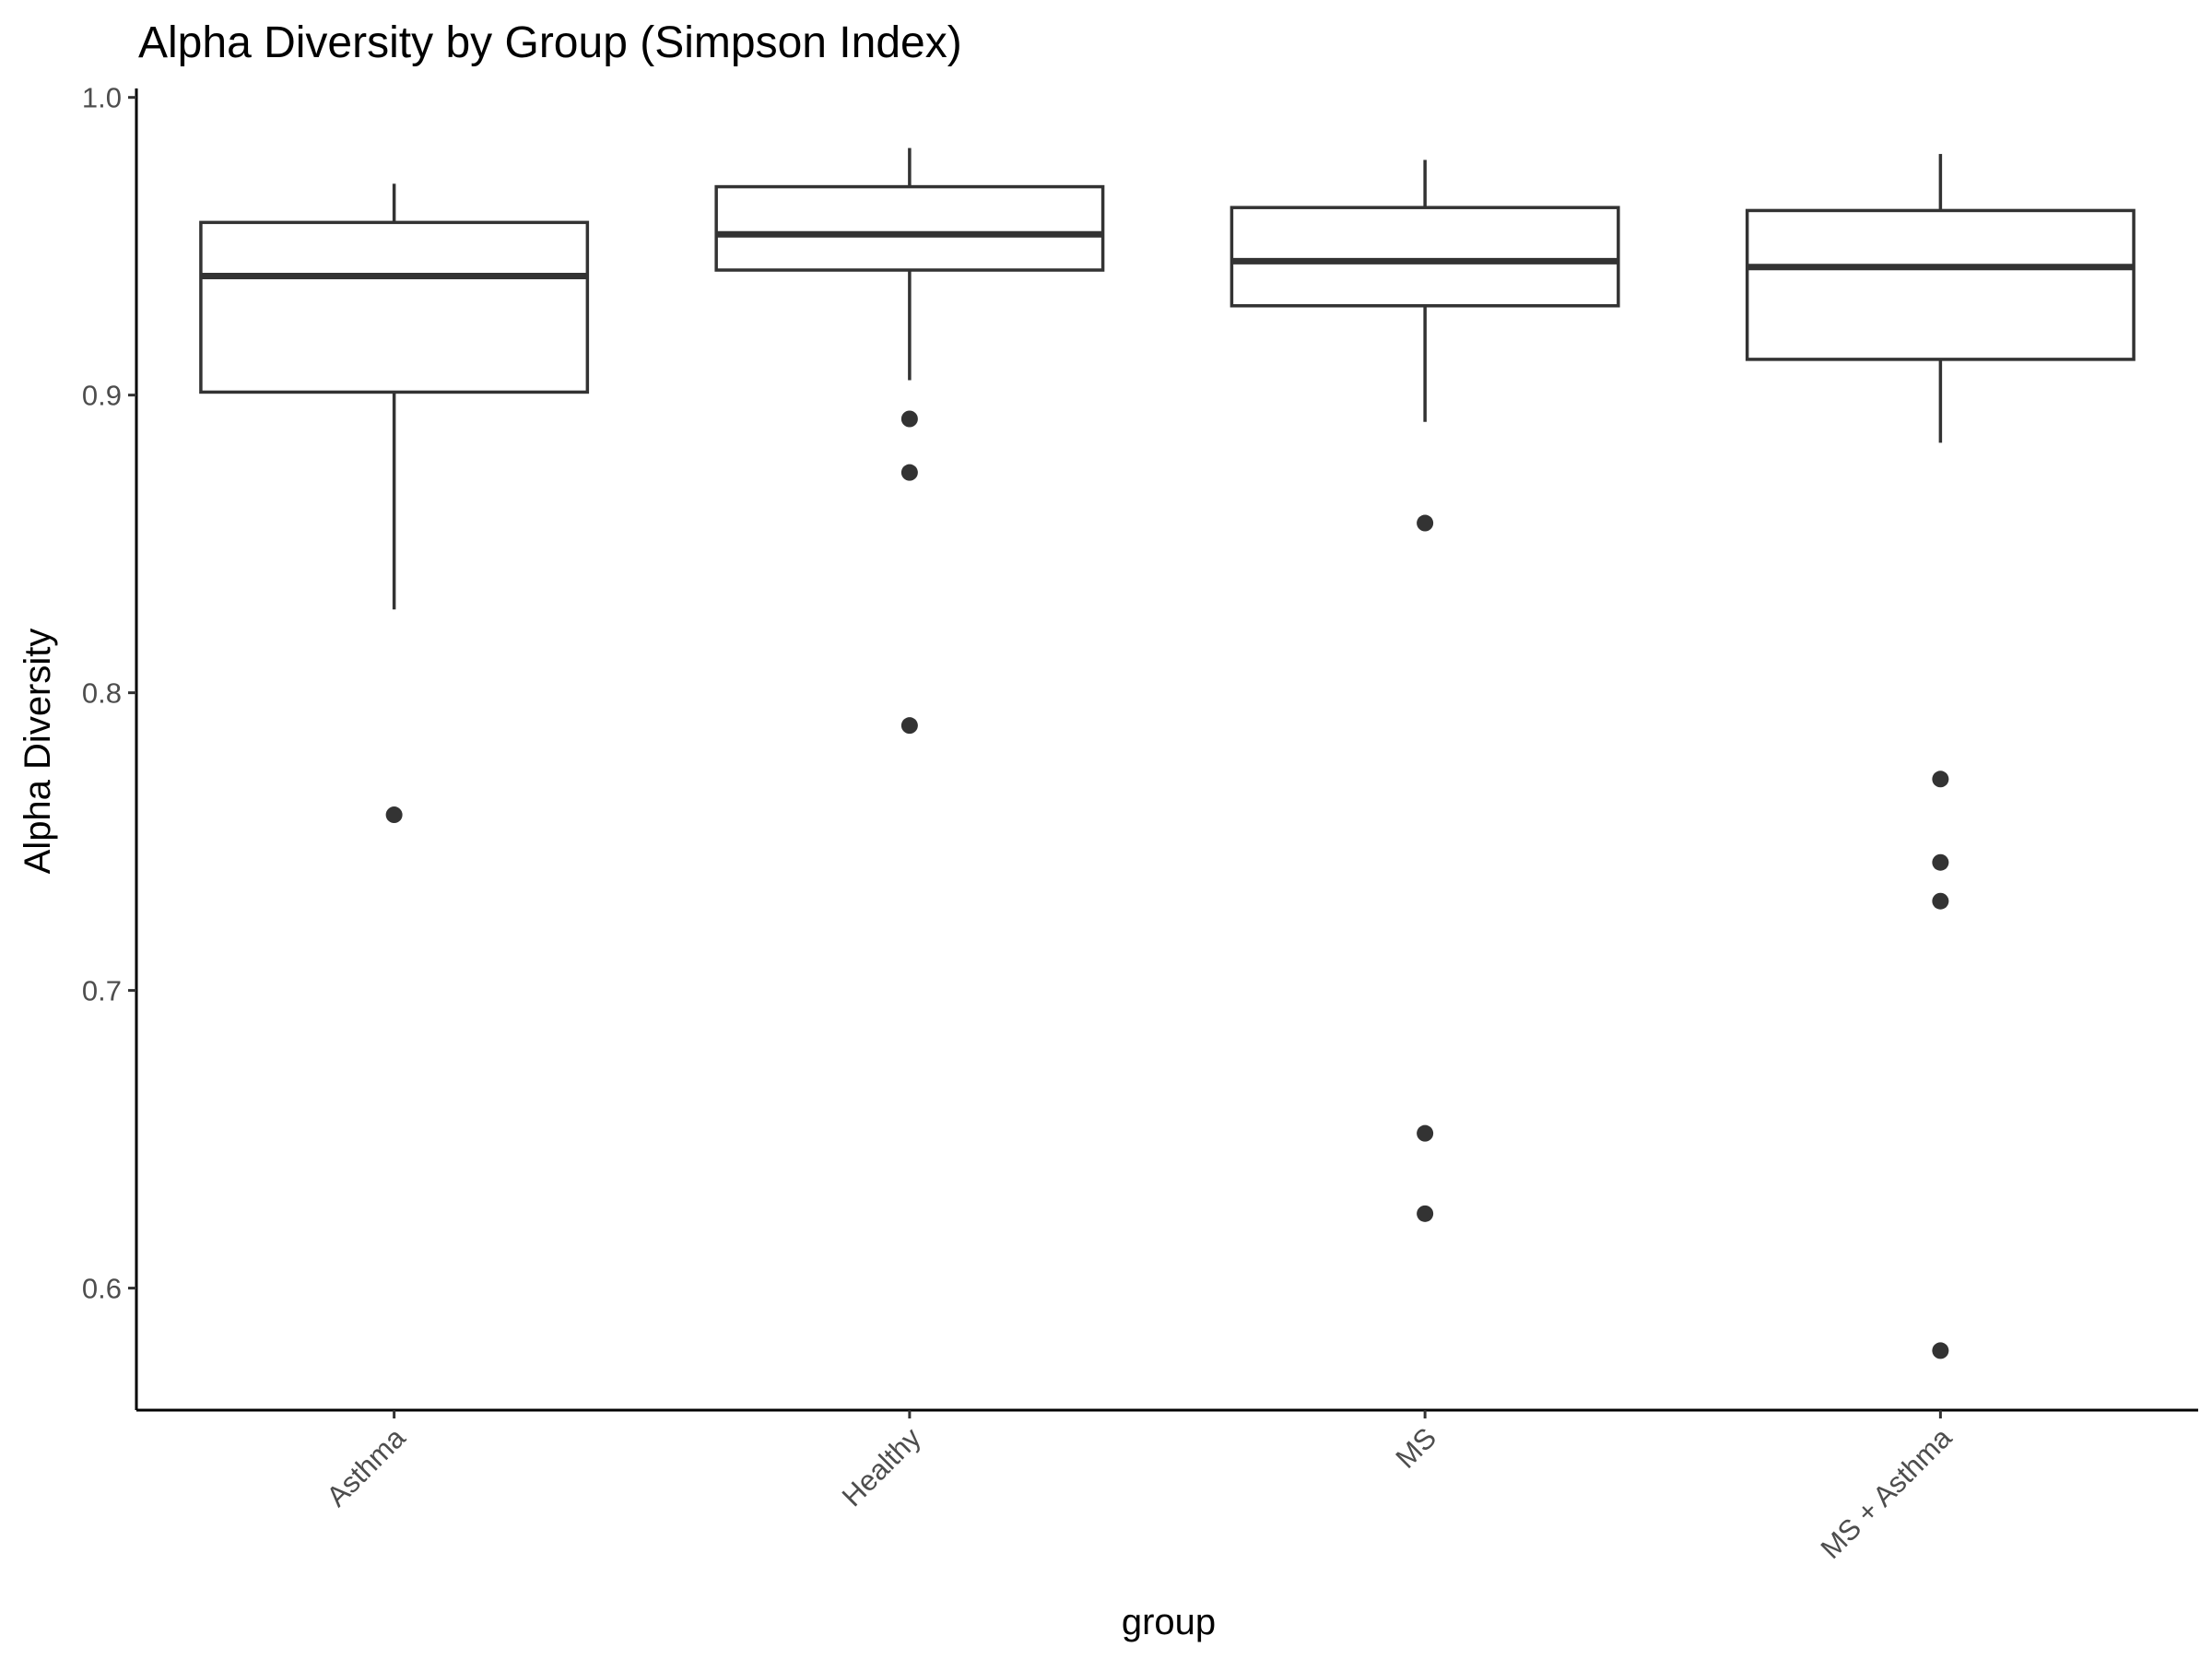  I want to click on chart-title: Alpha Diversity by Group (Simpson Index), so click(550, 42).